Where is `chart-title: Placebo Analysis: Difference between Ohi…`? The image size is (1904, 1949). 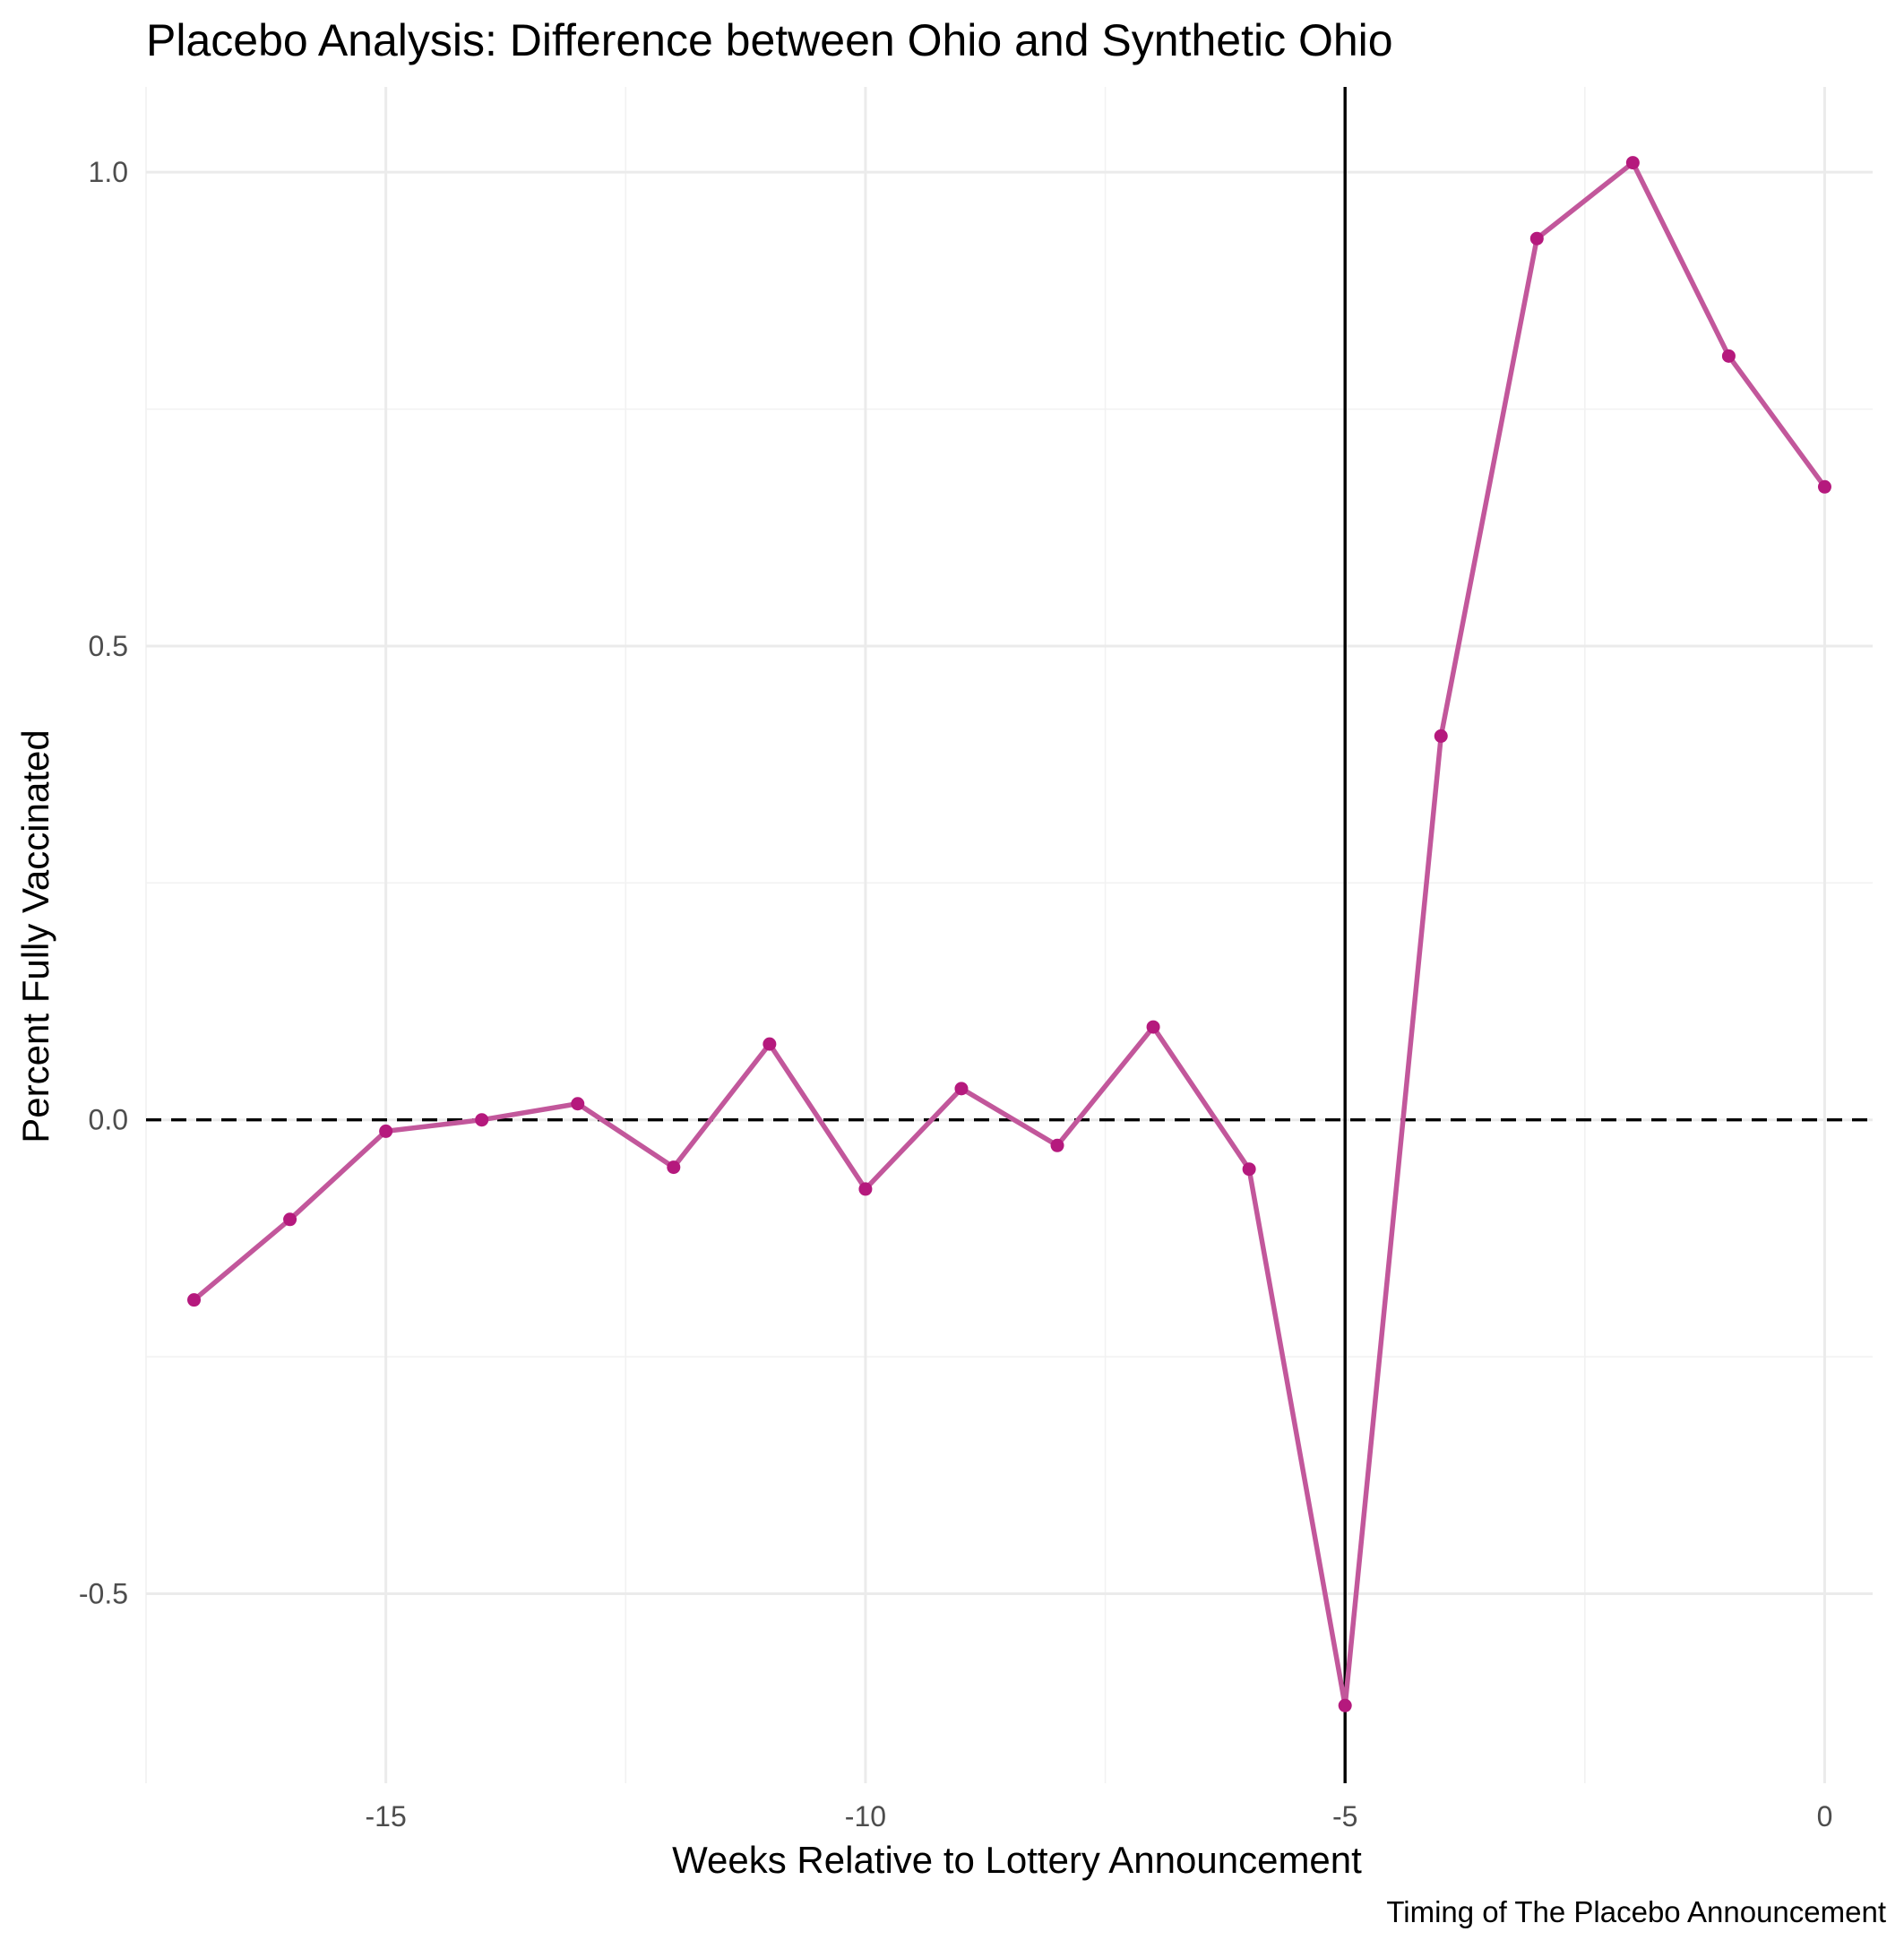 chart-title: Placebo Analysis: Difference between Ohi… is located at coordinates (770, 40).